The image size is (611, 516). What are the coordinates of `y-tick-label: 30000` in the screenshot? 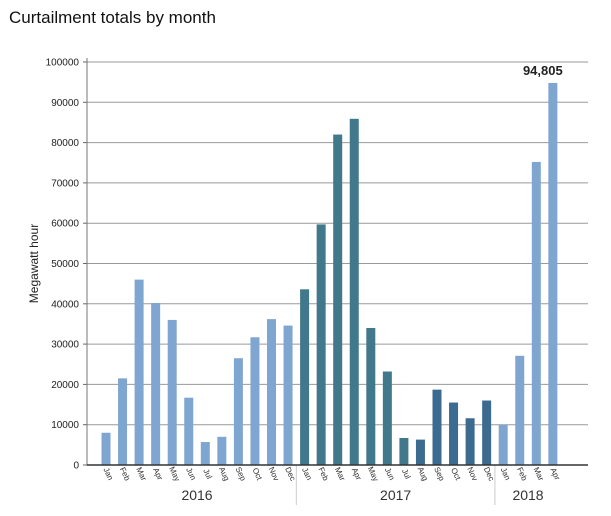 It's located at (65, 345).